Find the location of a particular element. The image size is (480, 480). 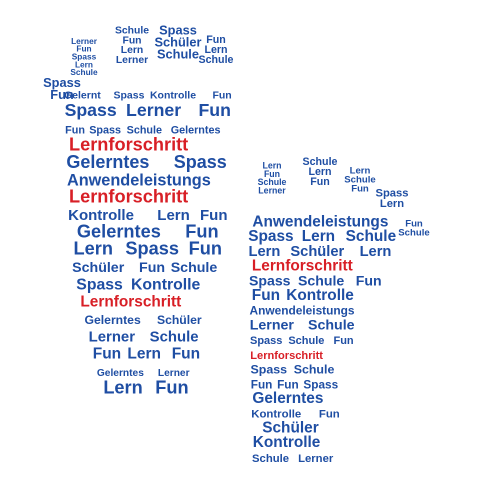

word-row: Gelerntes Fun is located at coordinates (148, 231).